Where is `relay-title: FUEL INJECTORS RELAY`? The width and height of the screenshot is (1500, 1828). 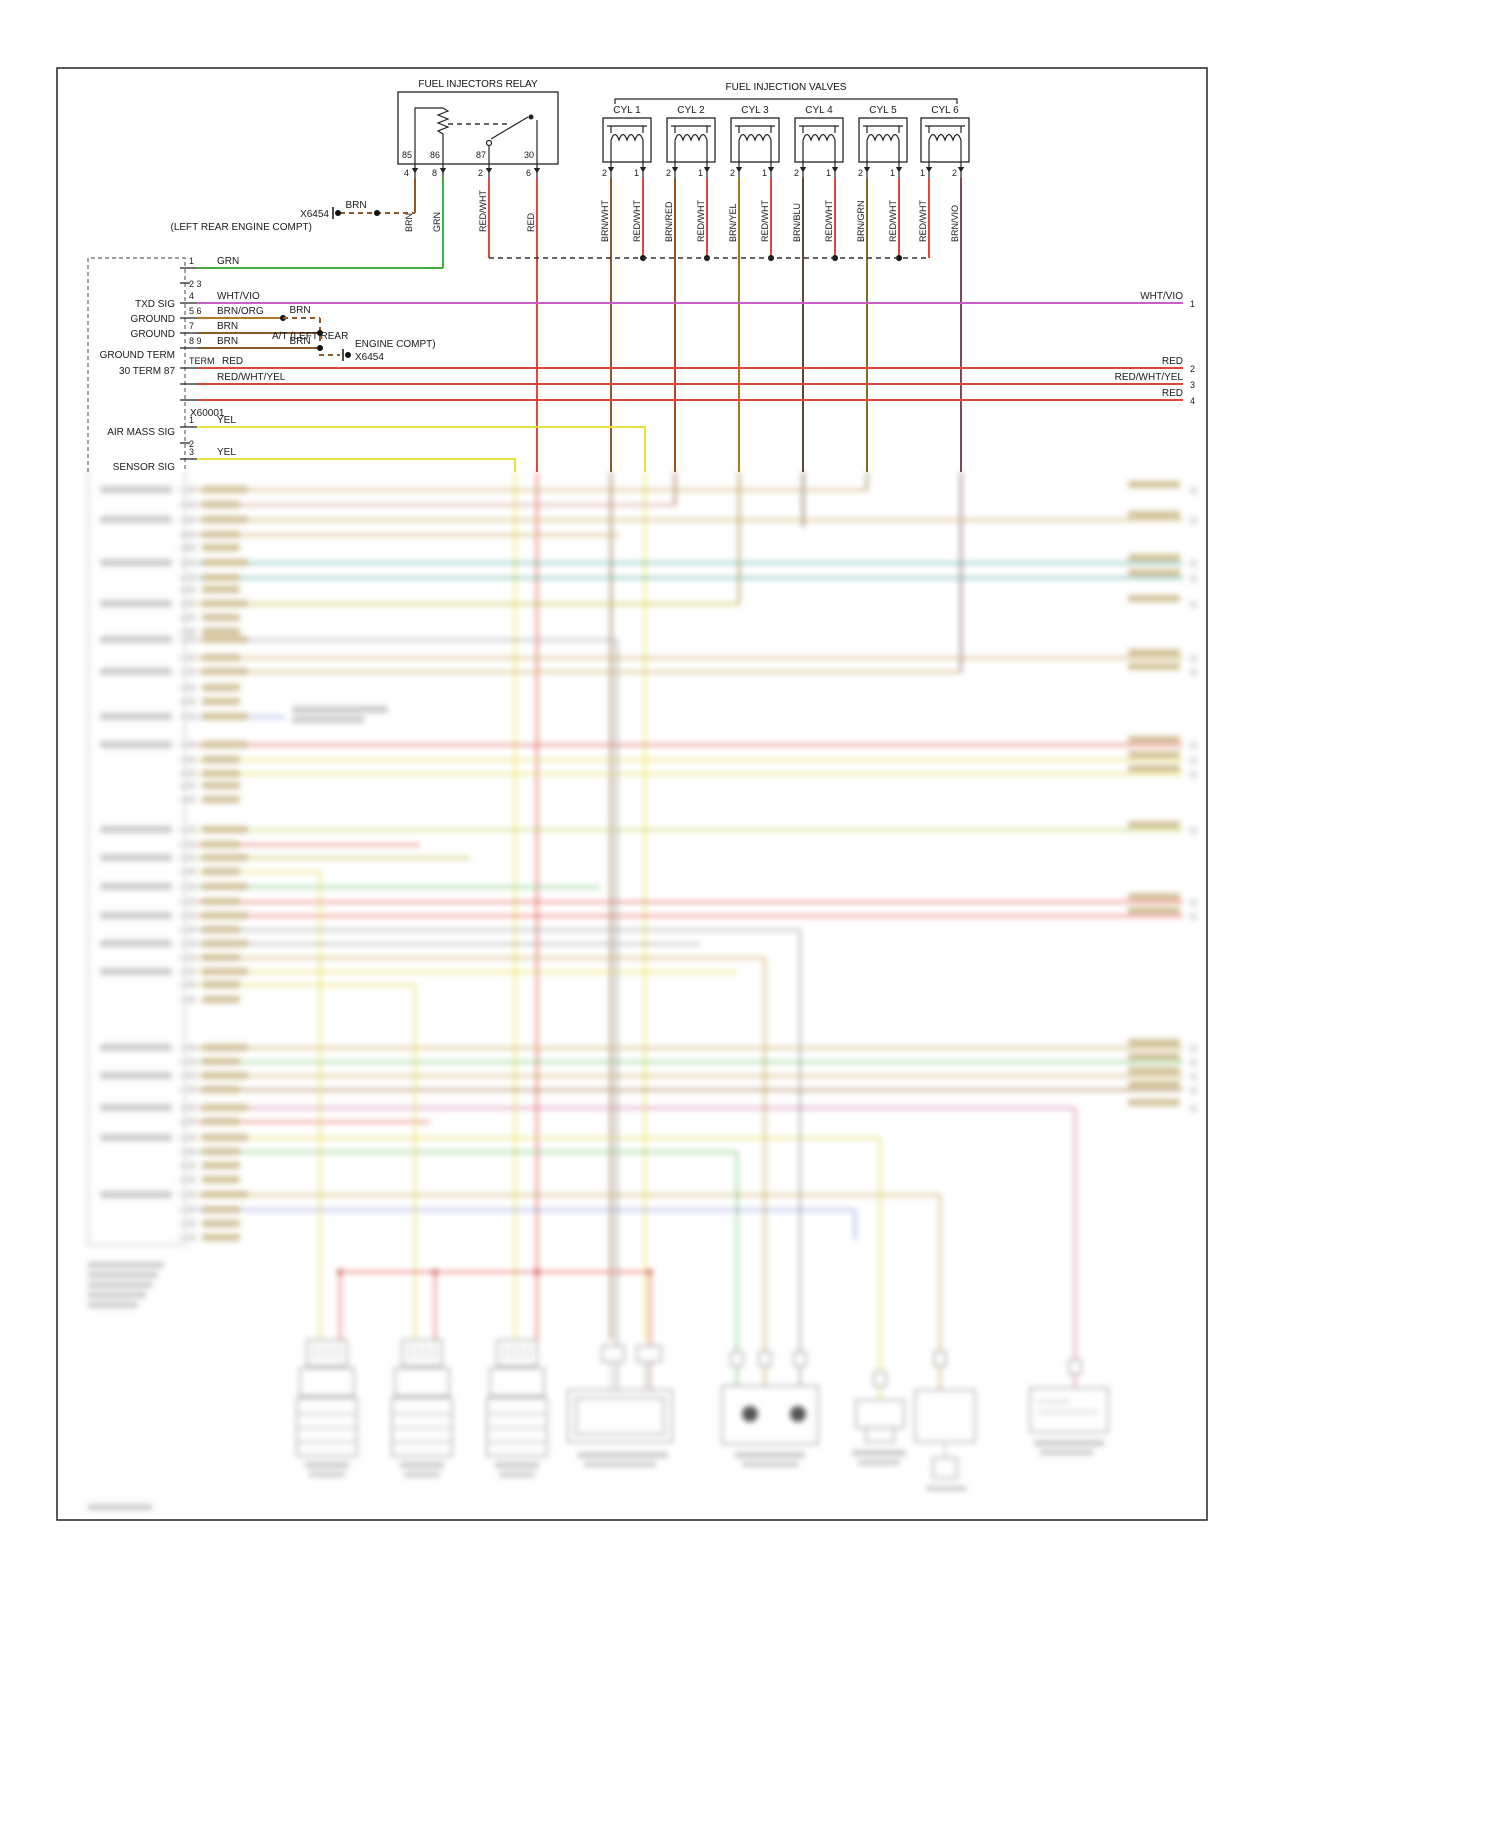
relay-title: FUEL INJECTORS RELAY is located at coordinates (478, 84).